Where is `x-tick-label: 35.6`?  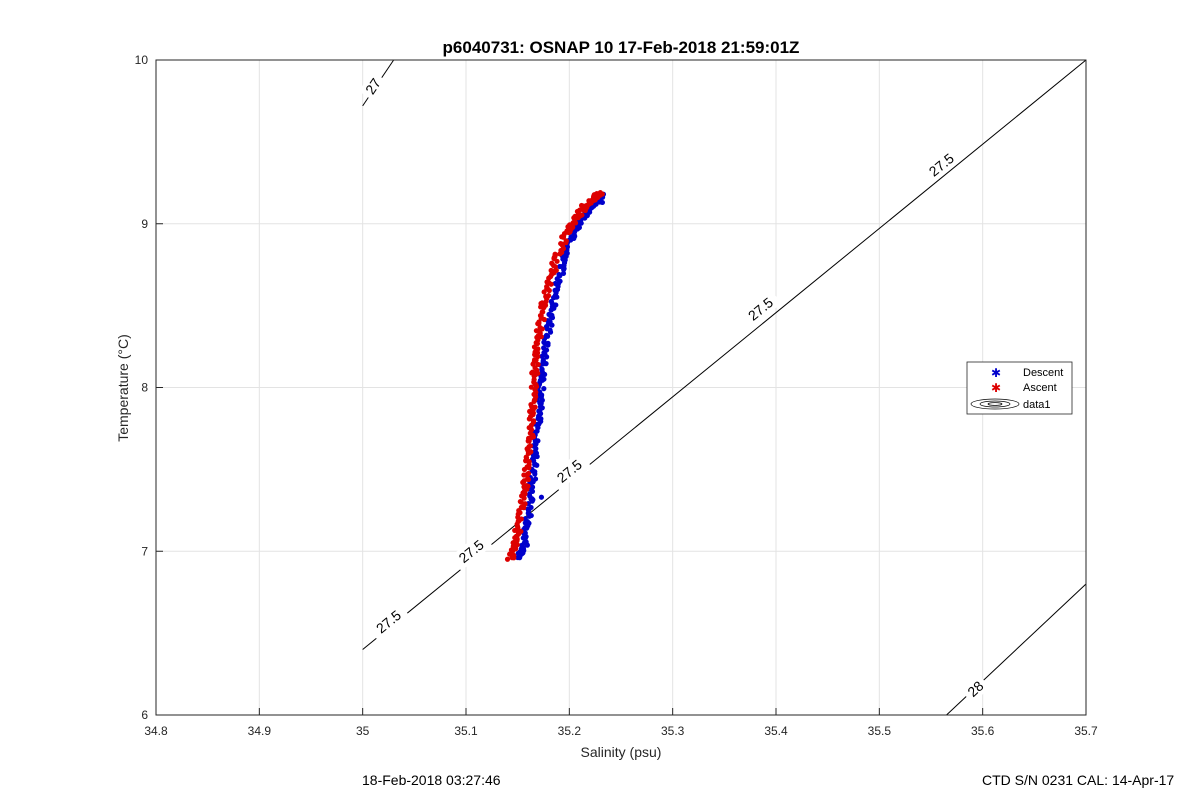
x-tick-label: 35.6 is located at coordinates (983, 731).